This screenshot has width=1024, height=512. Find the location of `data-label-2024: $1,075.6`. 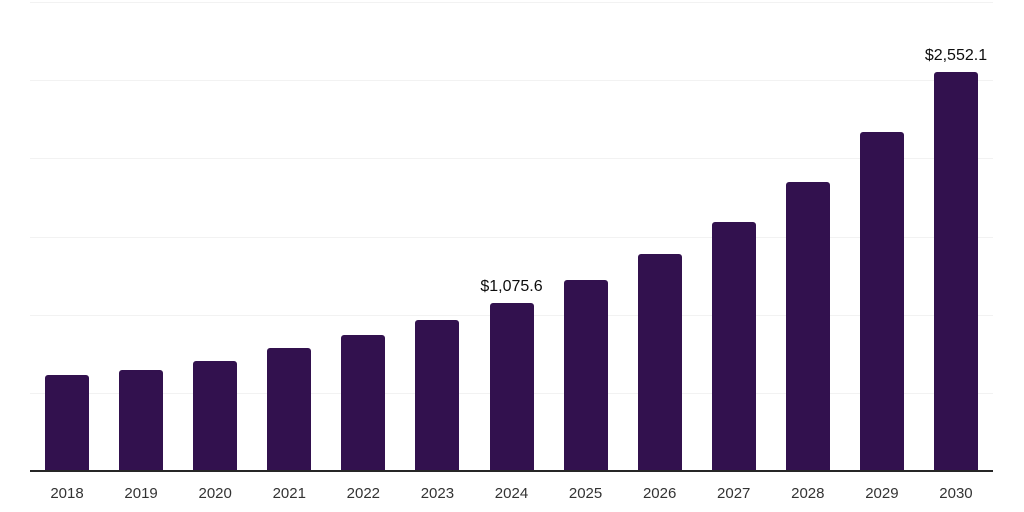

data-label-2024: $1,075.6 is located at coordinates (511, 286).